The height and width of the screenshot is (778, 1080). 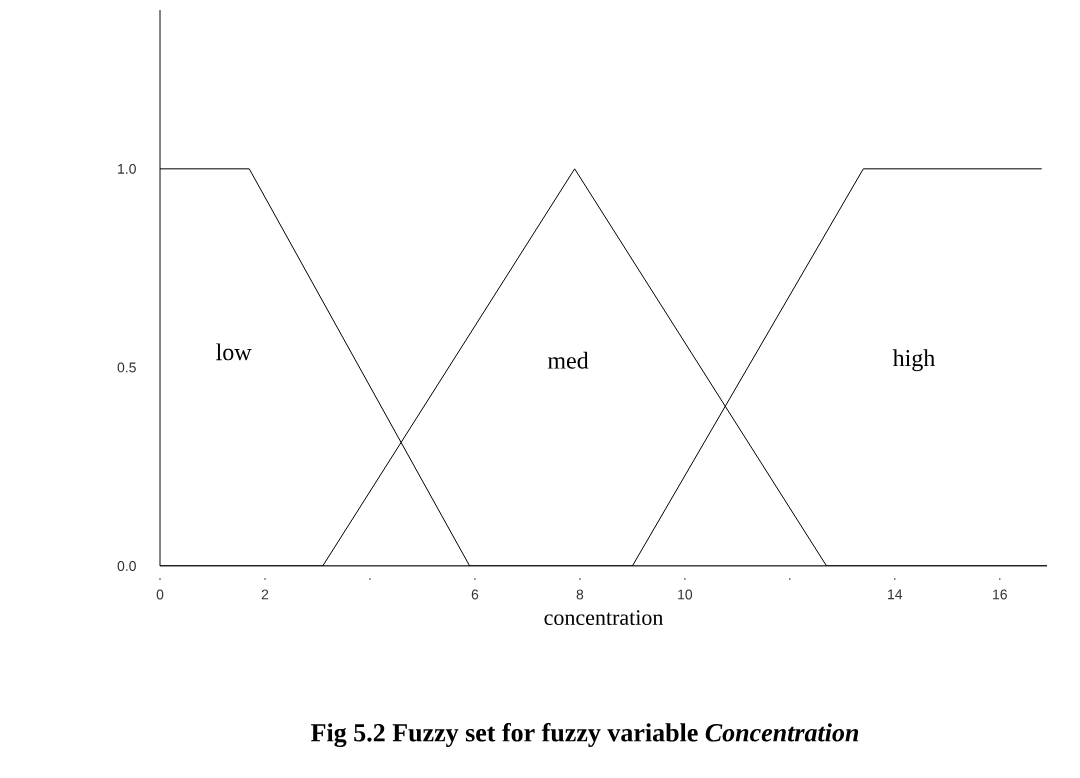 I want to click on annotation: med, so click(x=568, y=360).